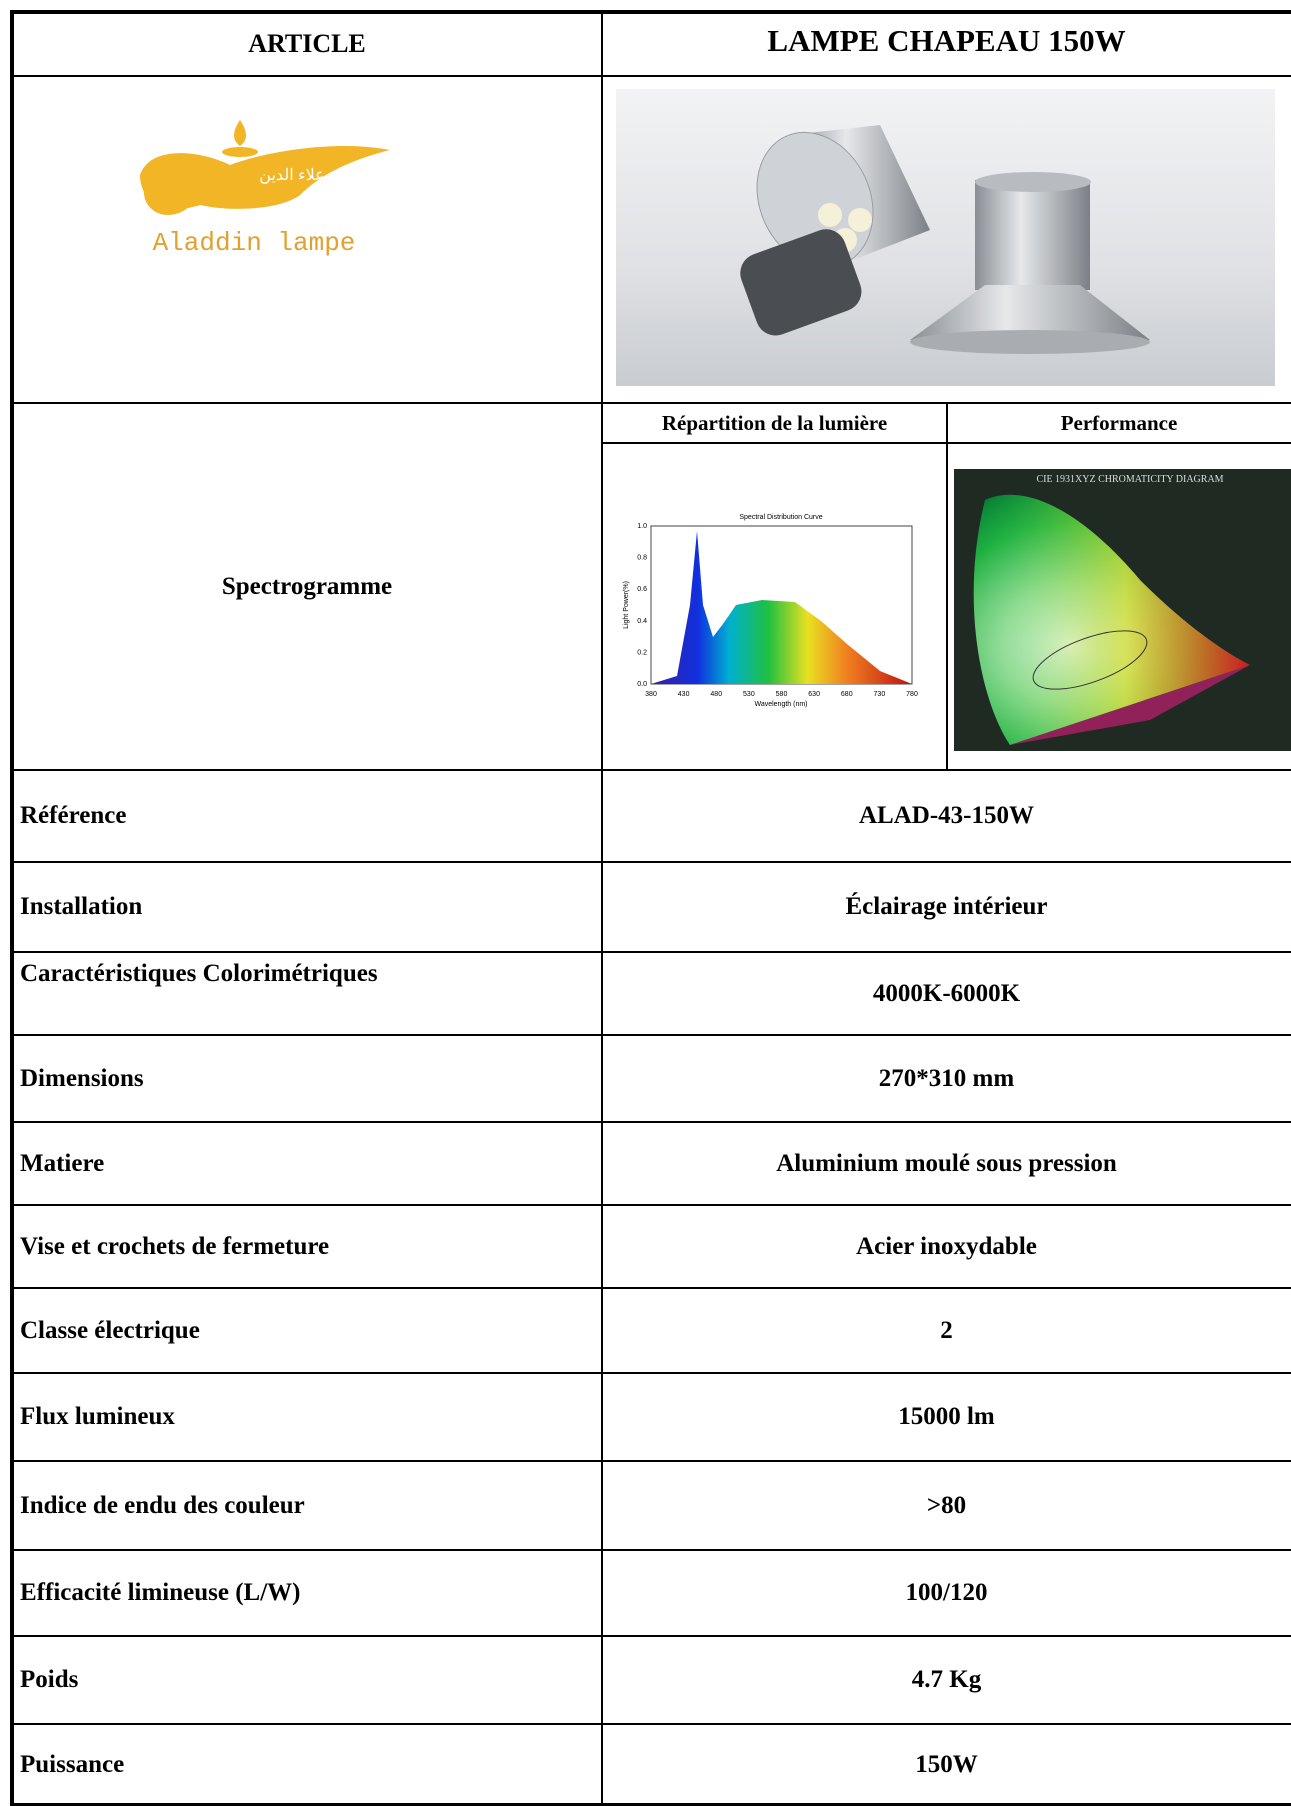 The width and height of the screenshot is (1291, 1806). I want to click on row-label: Installation, so click(81, 906).